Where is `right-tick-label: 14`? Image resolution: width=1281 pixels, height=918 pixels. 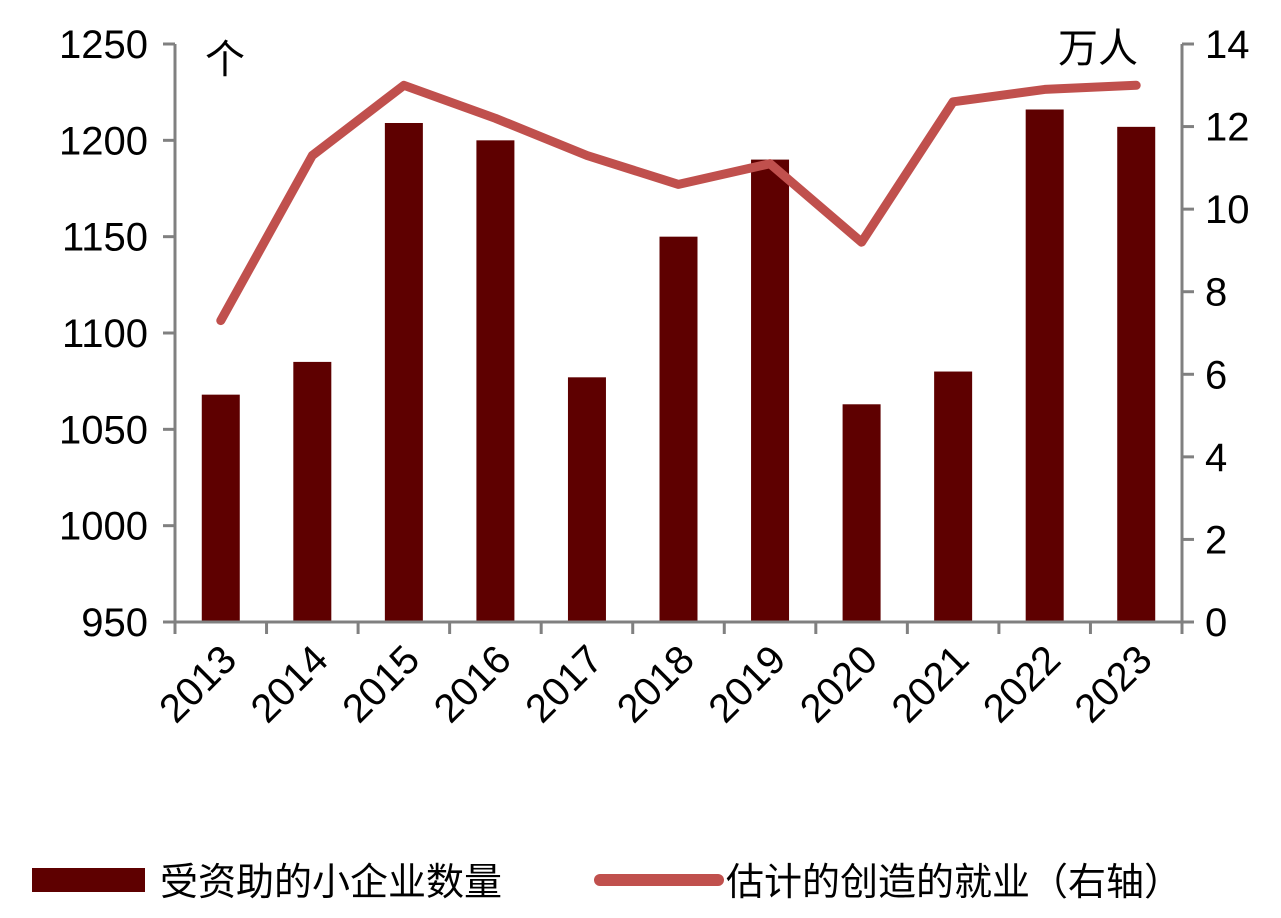
right-tick-label: 14 is located at coordinates (1227, 45).